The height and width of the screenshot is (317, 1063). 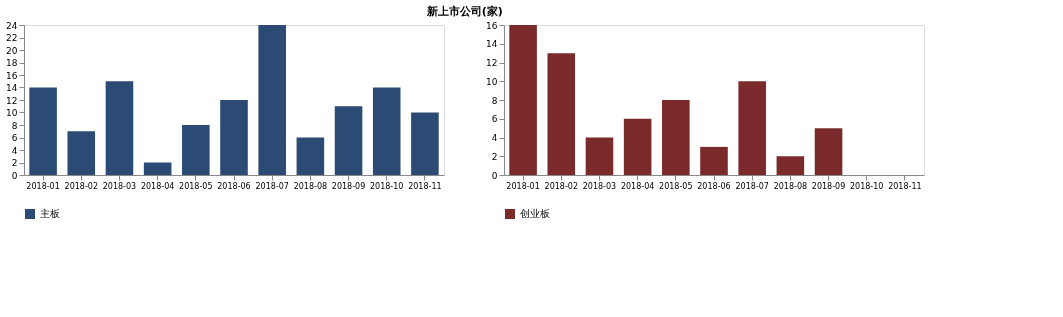 I want to click on chart-title: 新上市公司(家), so click(x=464, y=11).